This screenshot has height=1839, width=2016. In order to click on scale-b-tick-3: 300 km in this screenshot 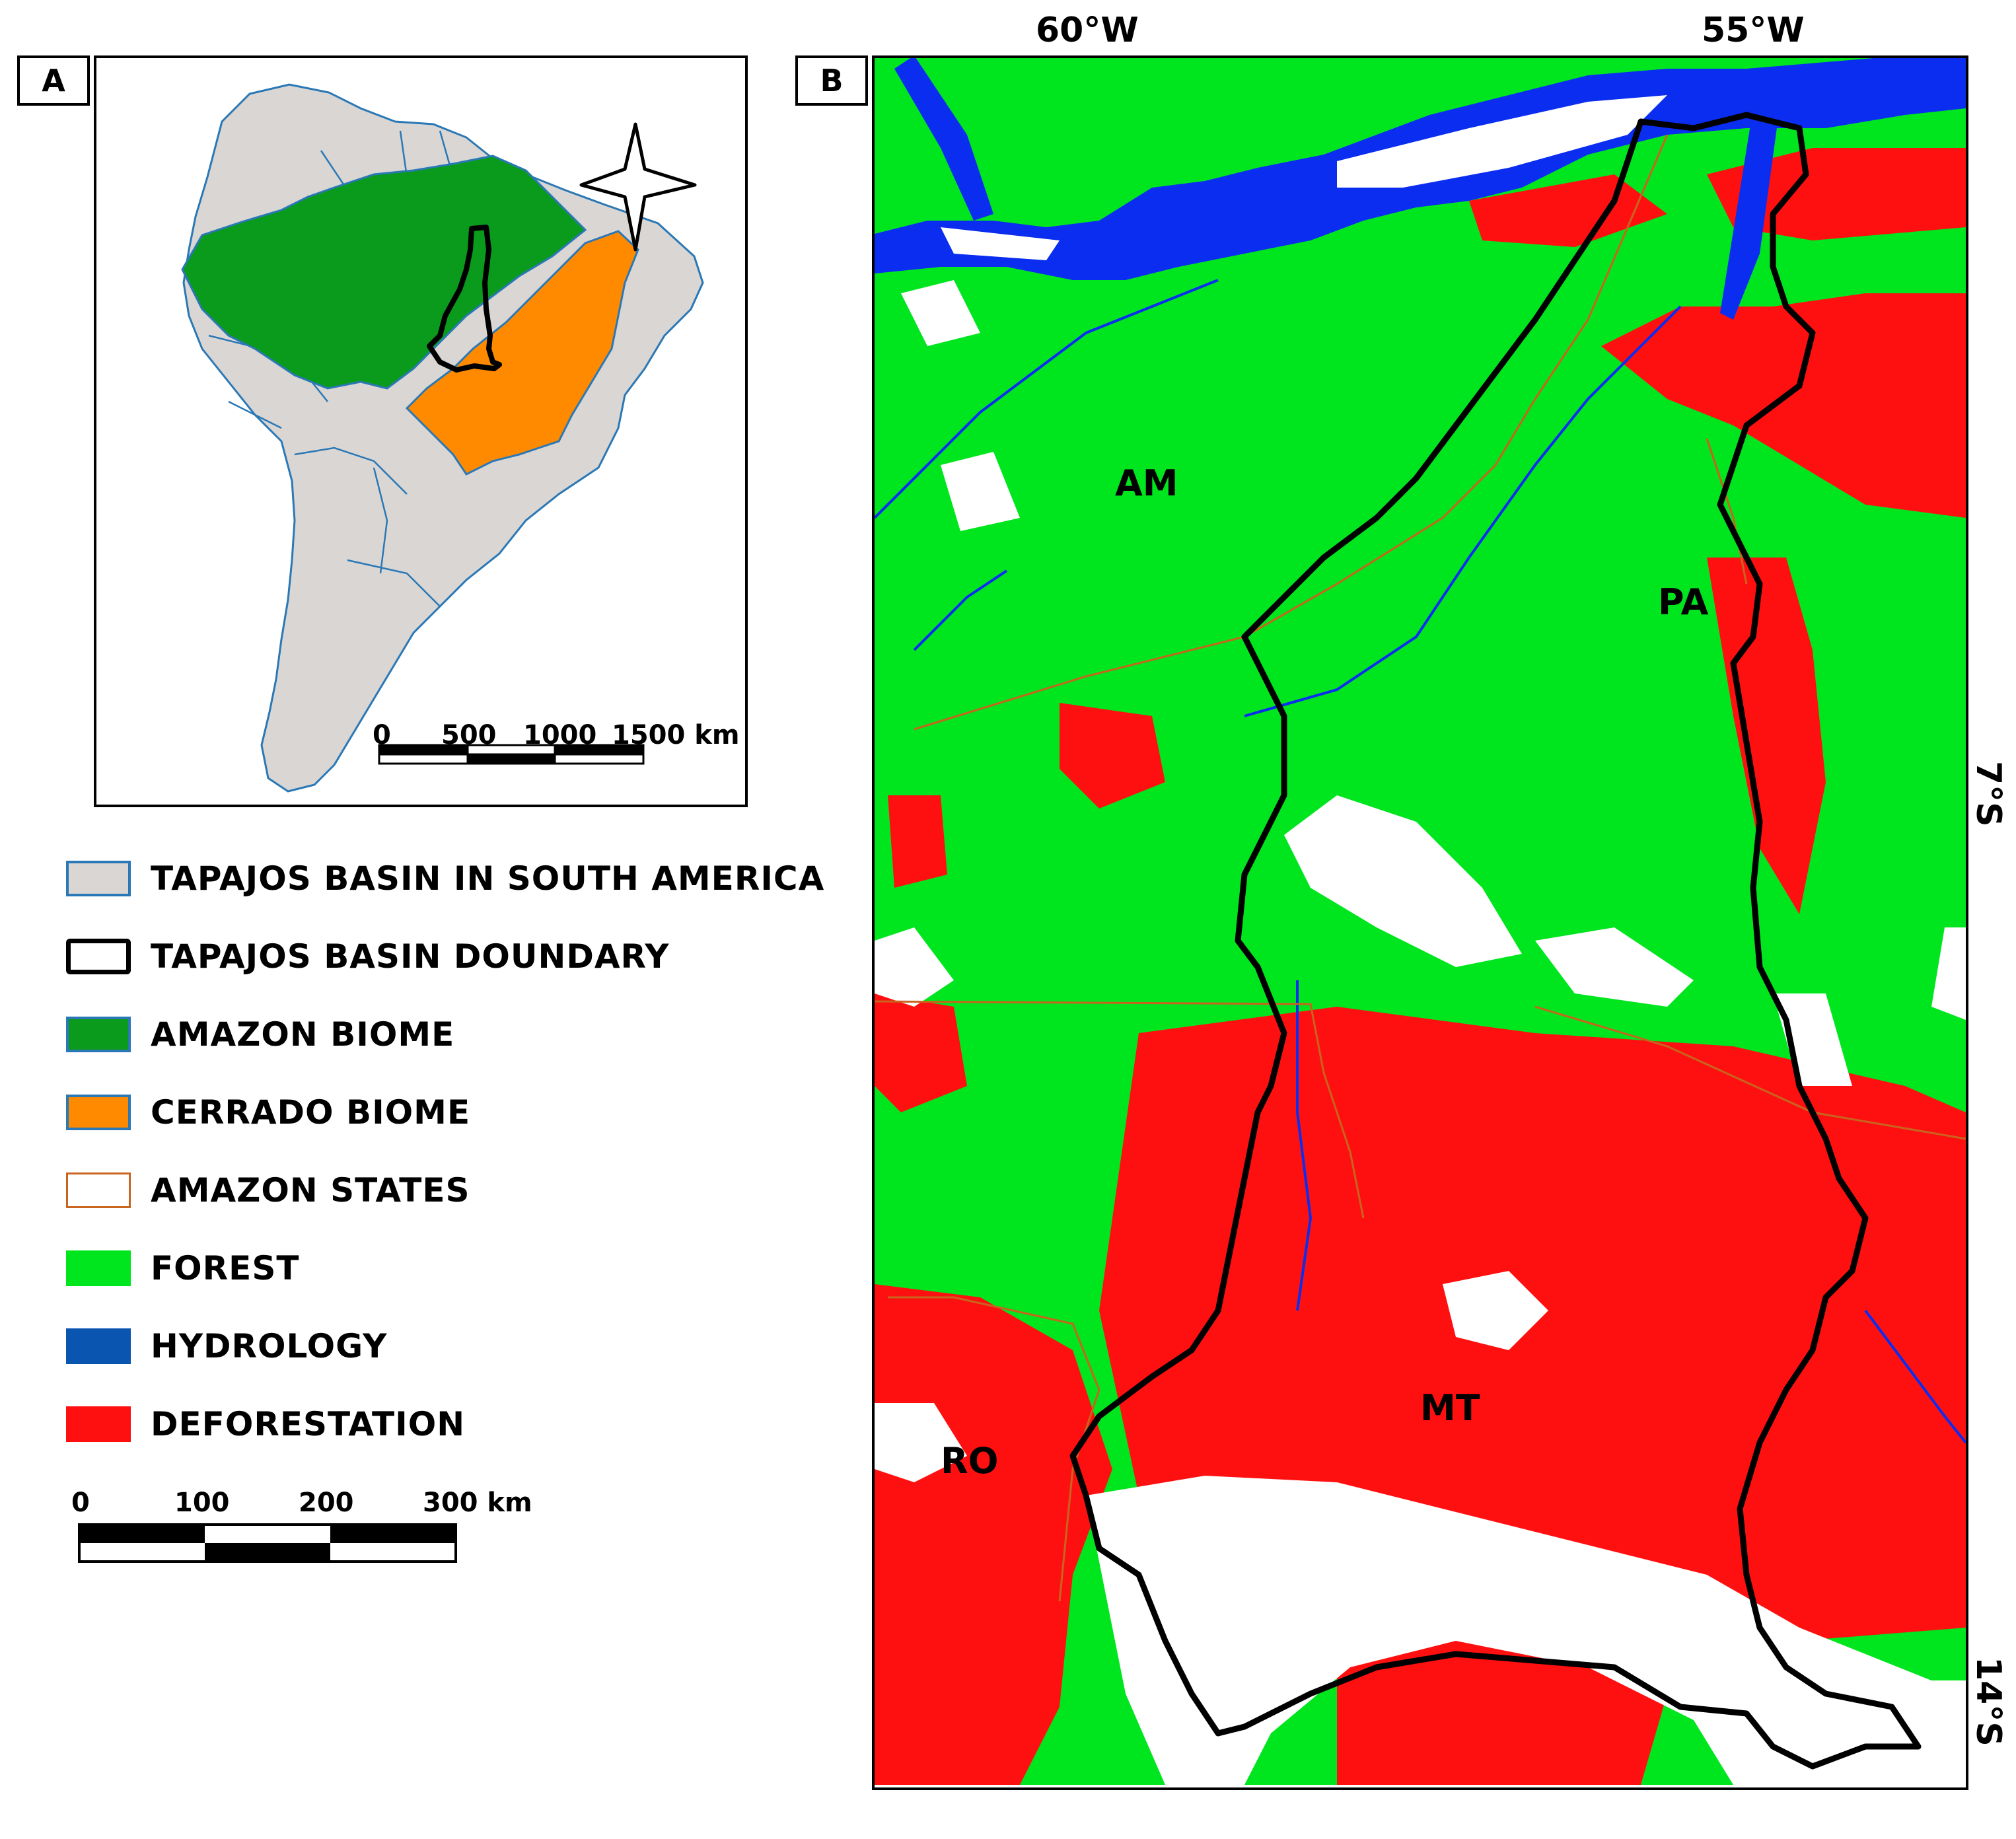, I will do `click(478, 1503)`.